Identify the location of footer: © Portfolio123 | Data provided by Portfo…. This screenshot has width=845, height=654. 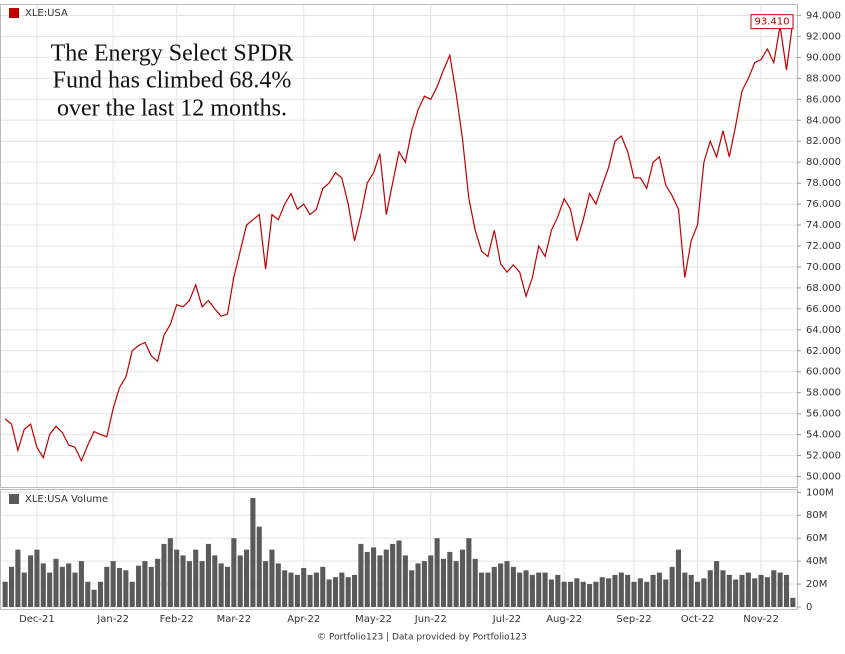
(422, 638).